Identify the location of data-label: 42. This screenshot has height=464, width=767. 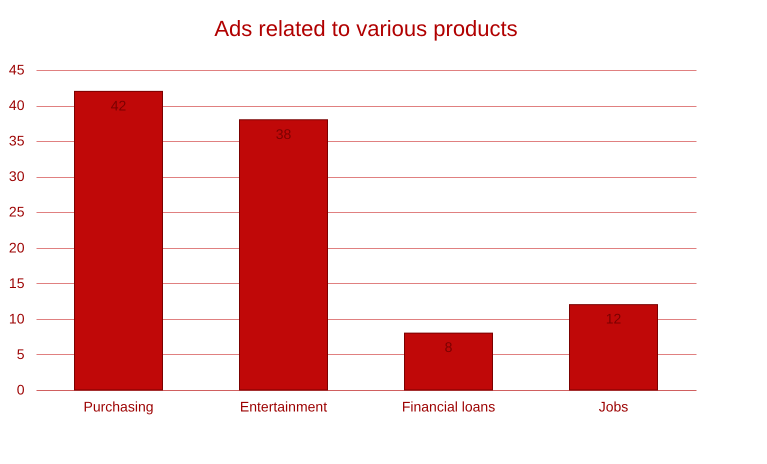
(118, 105).